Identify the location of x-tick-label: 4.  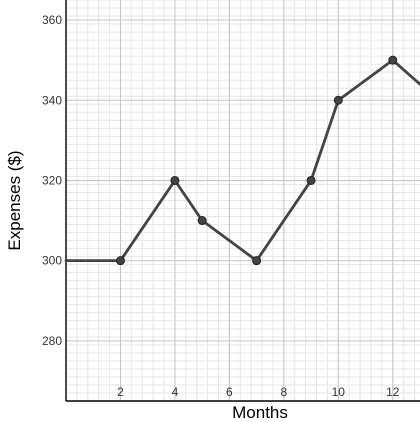
(175, 392).